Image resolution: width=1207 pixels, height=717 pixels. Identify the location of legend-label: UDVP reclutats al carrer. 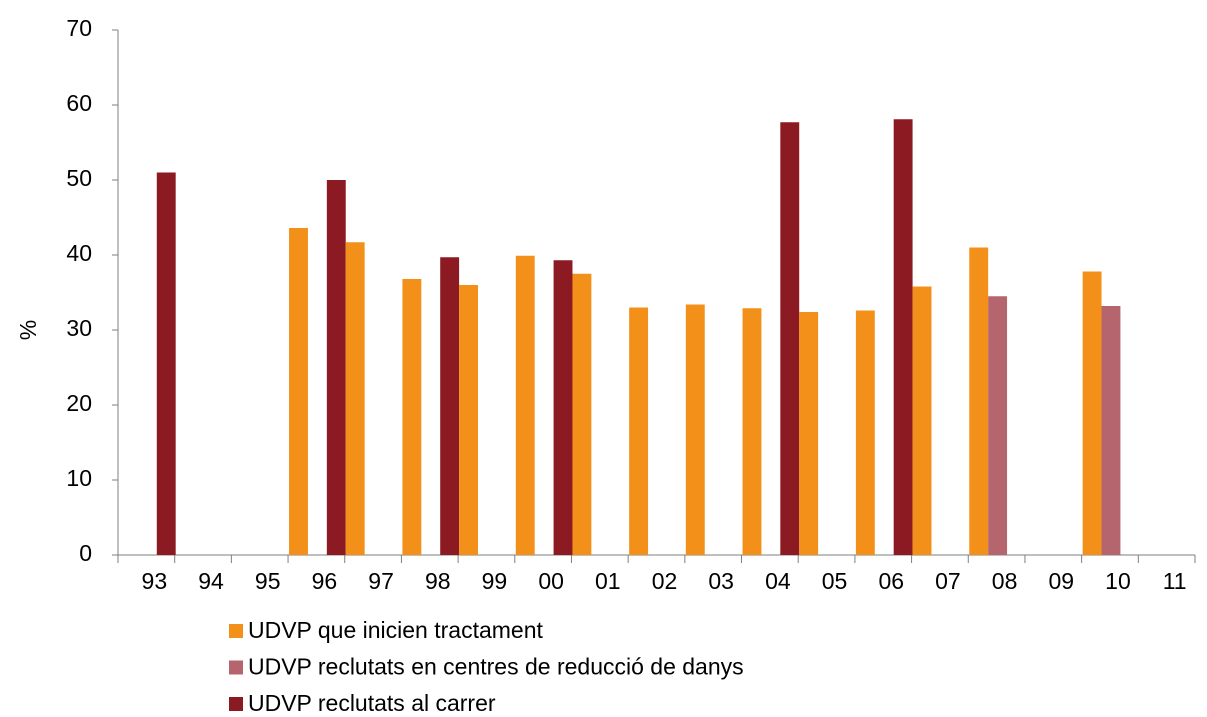
(372, 703).